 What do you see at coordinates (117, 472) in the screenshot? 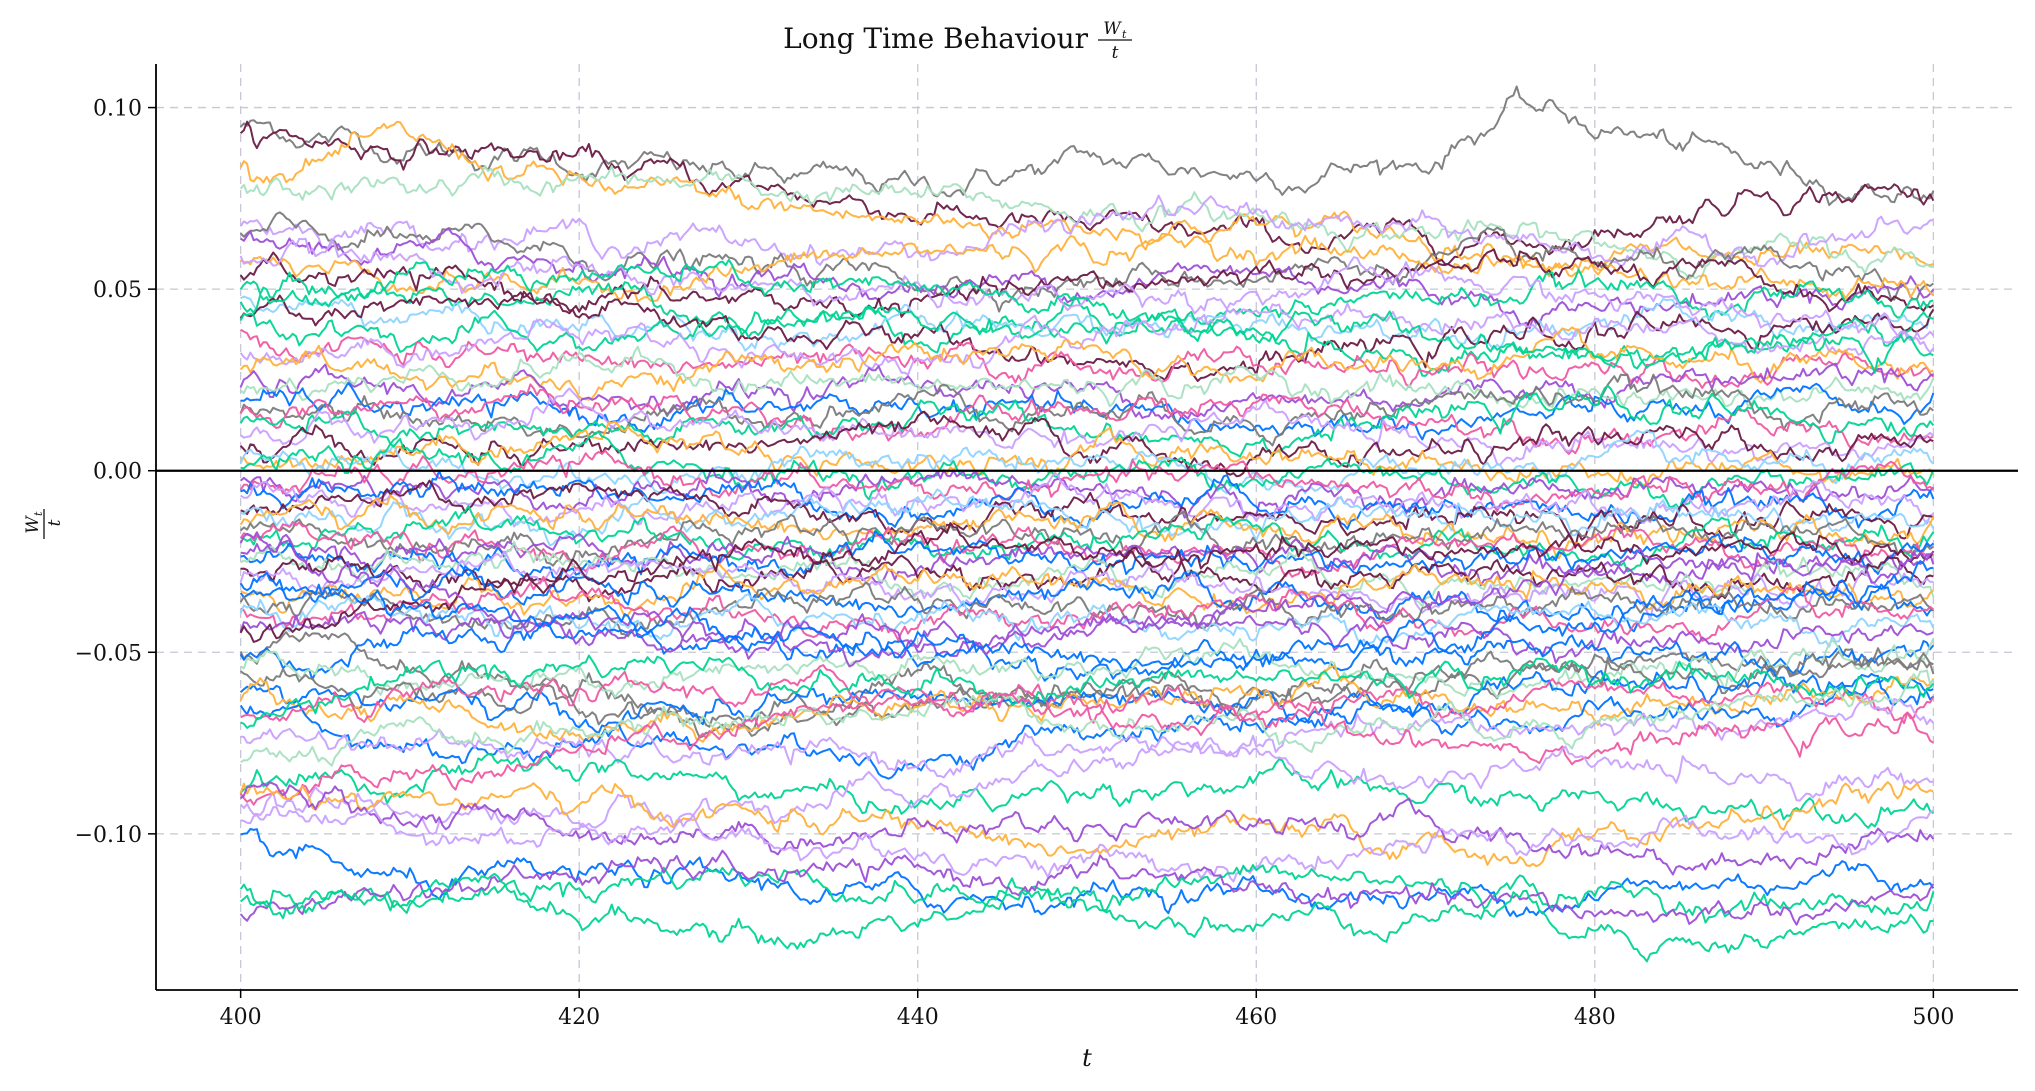
I see `y-tick-label: 0.00` at bounding box center [117, 472].